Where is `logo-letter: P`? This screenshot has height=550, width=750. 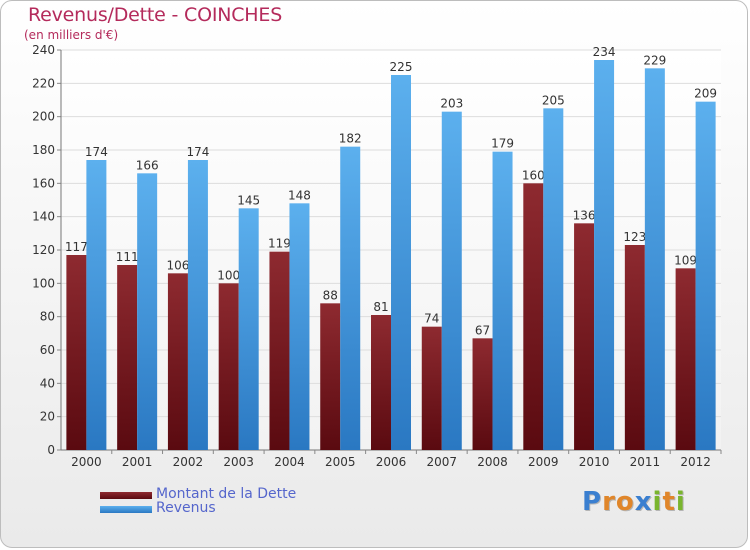 logo-letter: P is located at coordinates (592, 502).